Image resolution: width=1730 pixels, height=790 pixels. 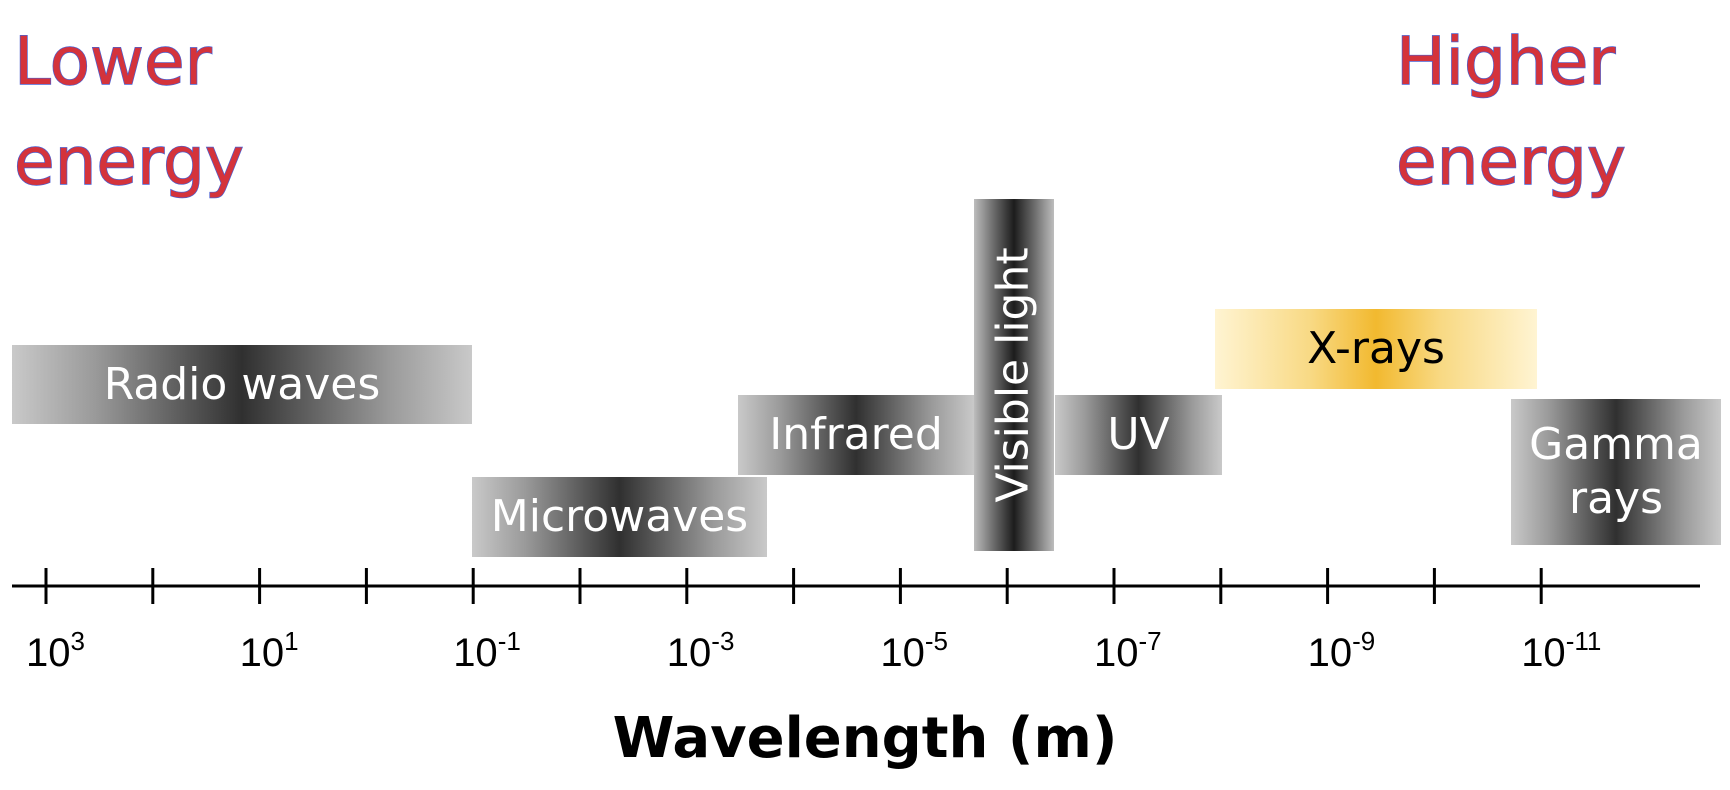 I want to click on lower-energy-label: Lower energy, so click(x=128, y=112).